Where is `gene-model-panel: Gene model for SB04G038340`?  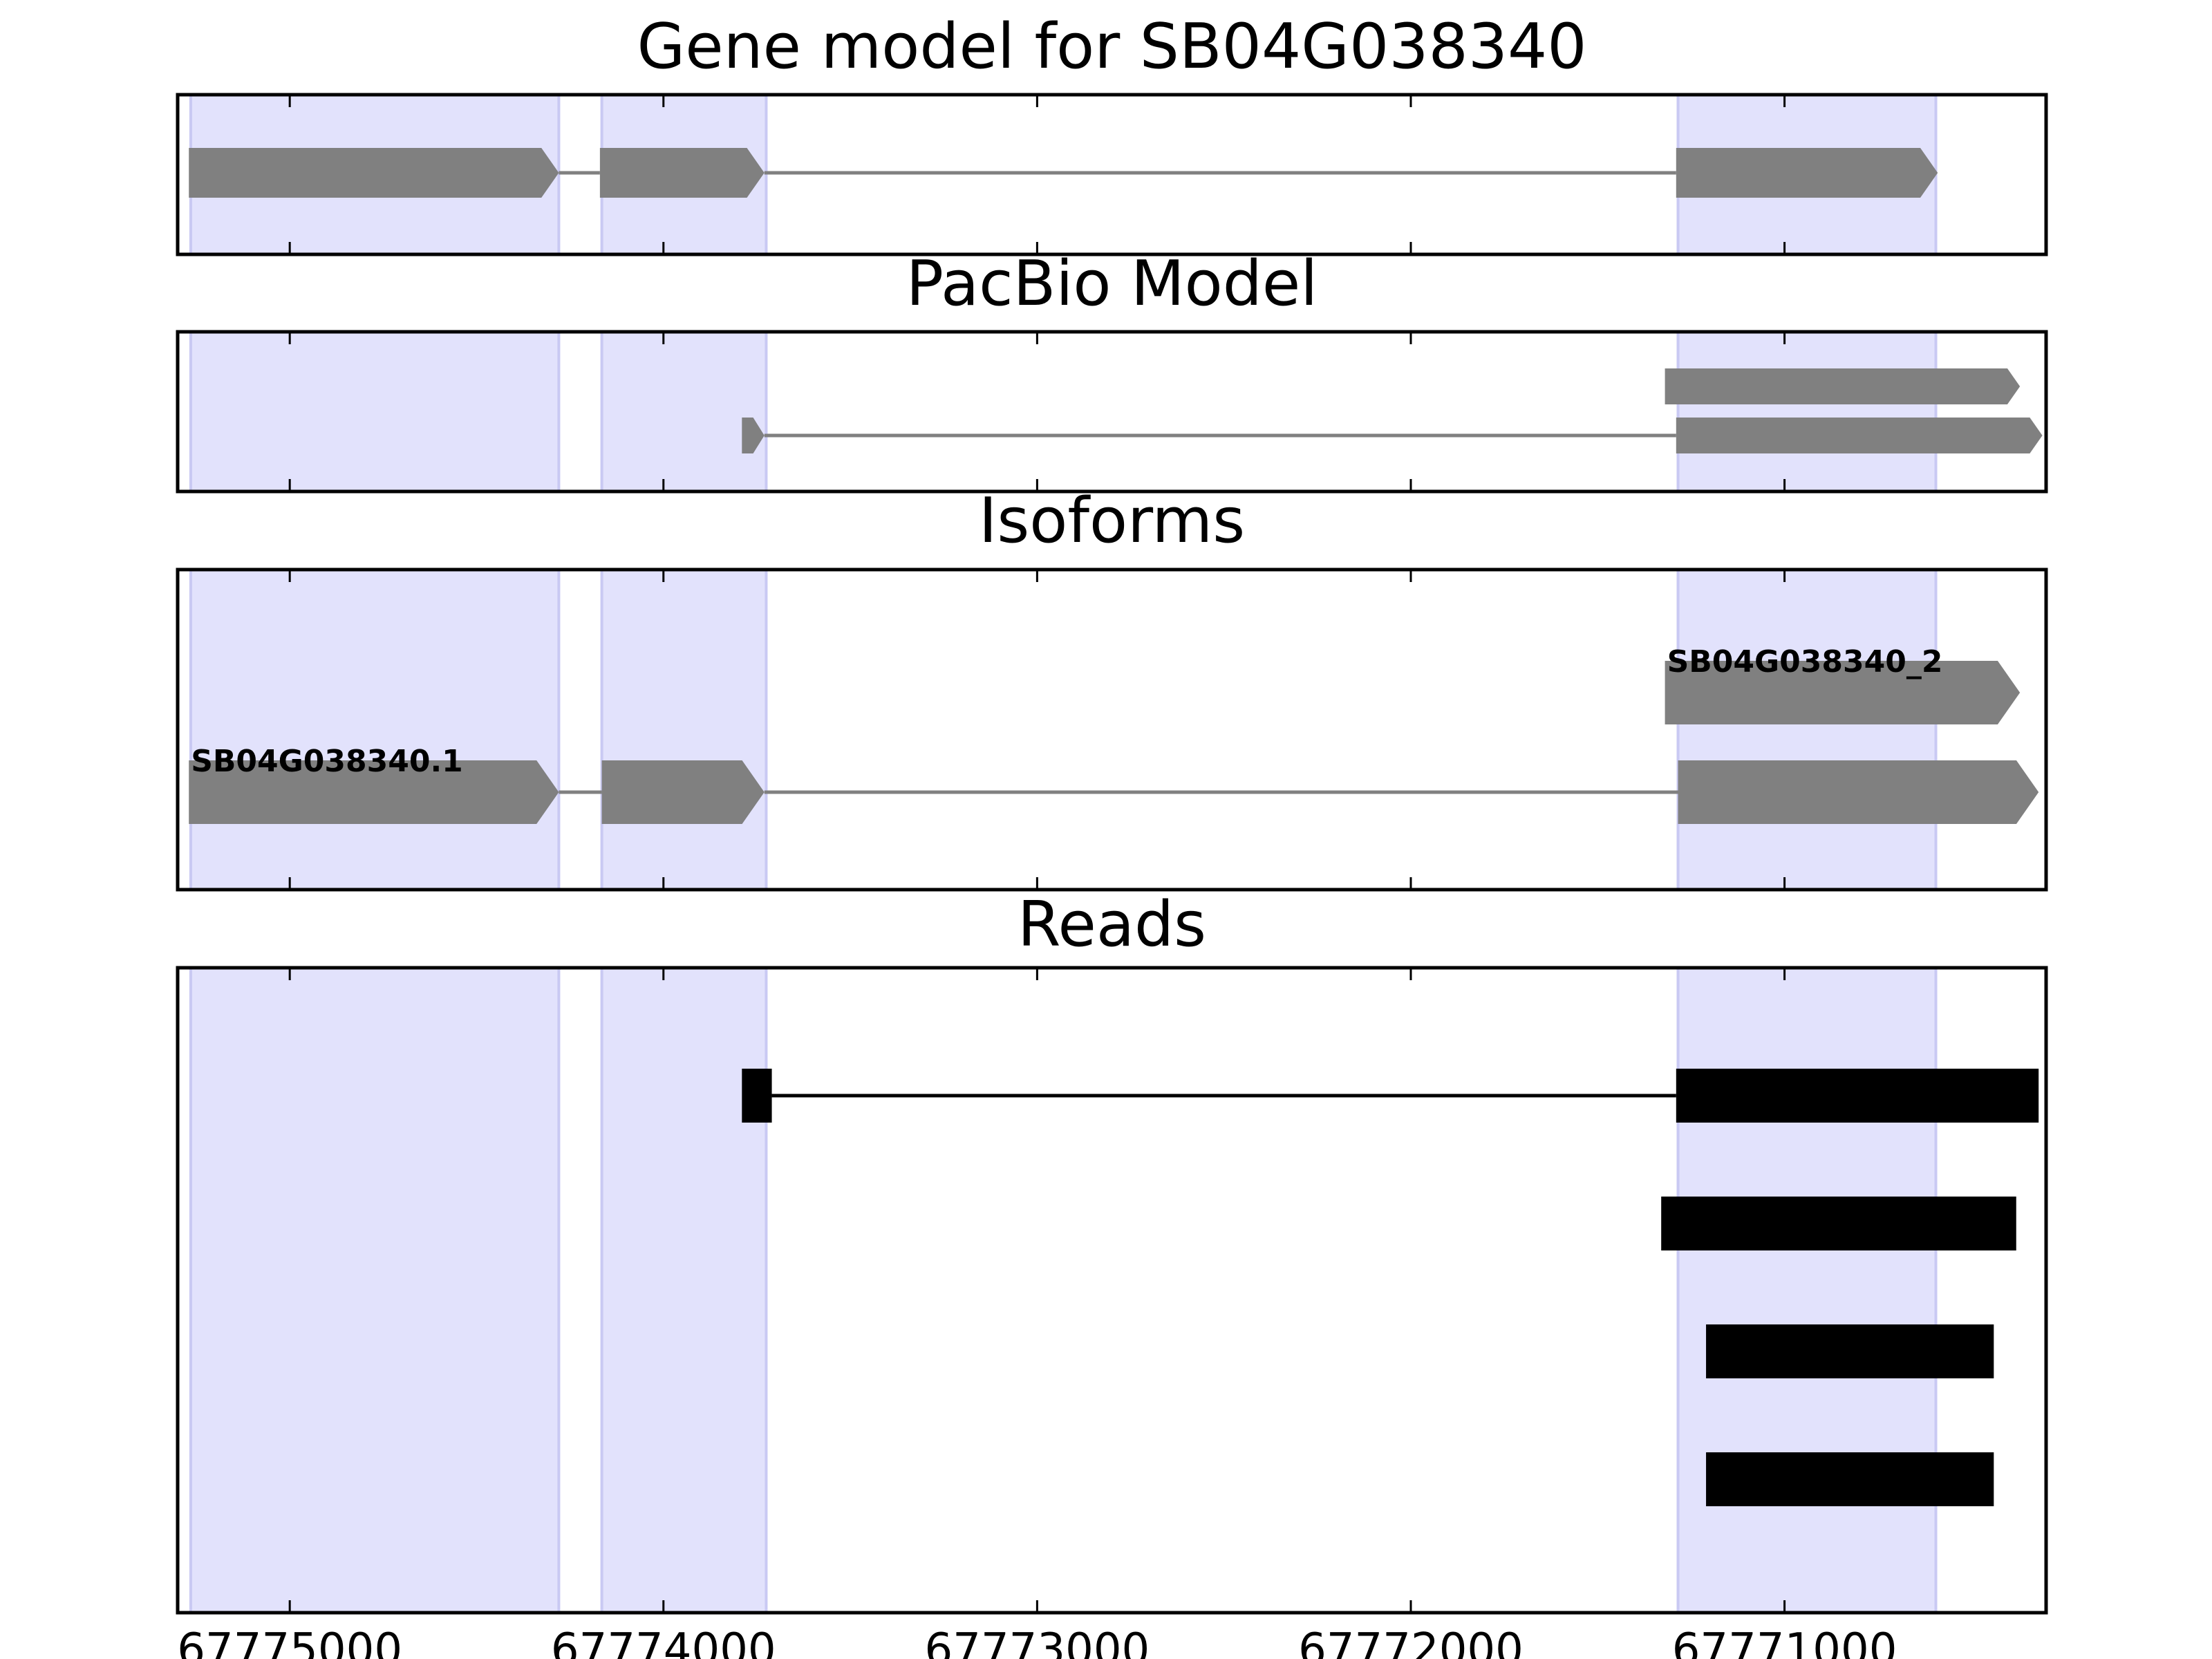
gene-model-panel: Gene model for SB04G038340 is located at coordinates (1112, 133).